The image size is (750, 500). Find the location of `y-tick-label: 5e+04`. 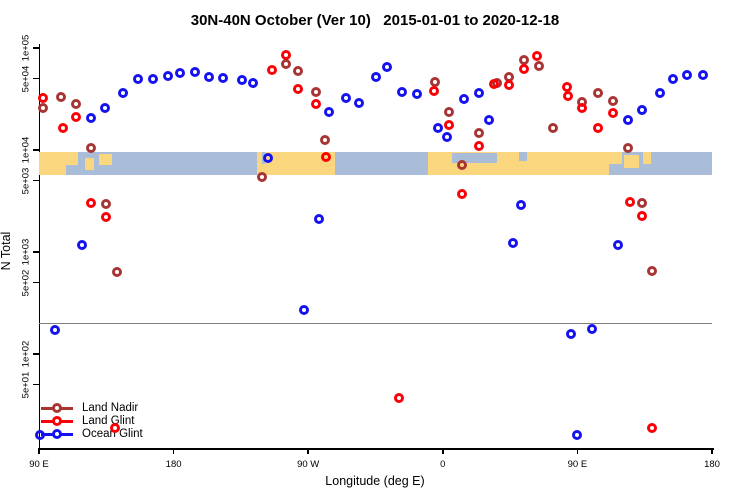

y-tick-label: 5e+04 is located at coordinates (26, 79).